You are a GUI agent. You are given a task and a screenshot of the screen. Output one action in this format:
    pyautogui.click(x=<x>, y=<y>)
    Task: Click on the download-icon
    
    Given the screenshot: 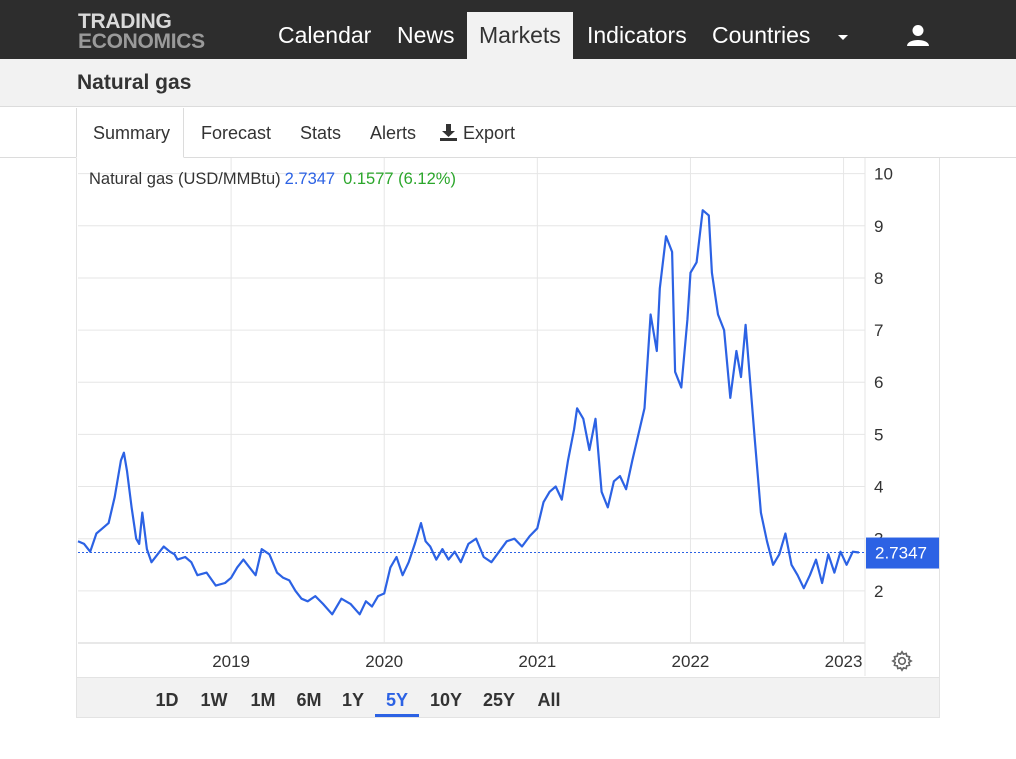 What is the action you would take?
    pyautogui.click(x=448, y=132)
    